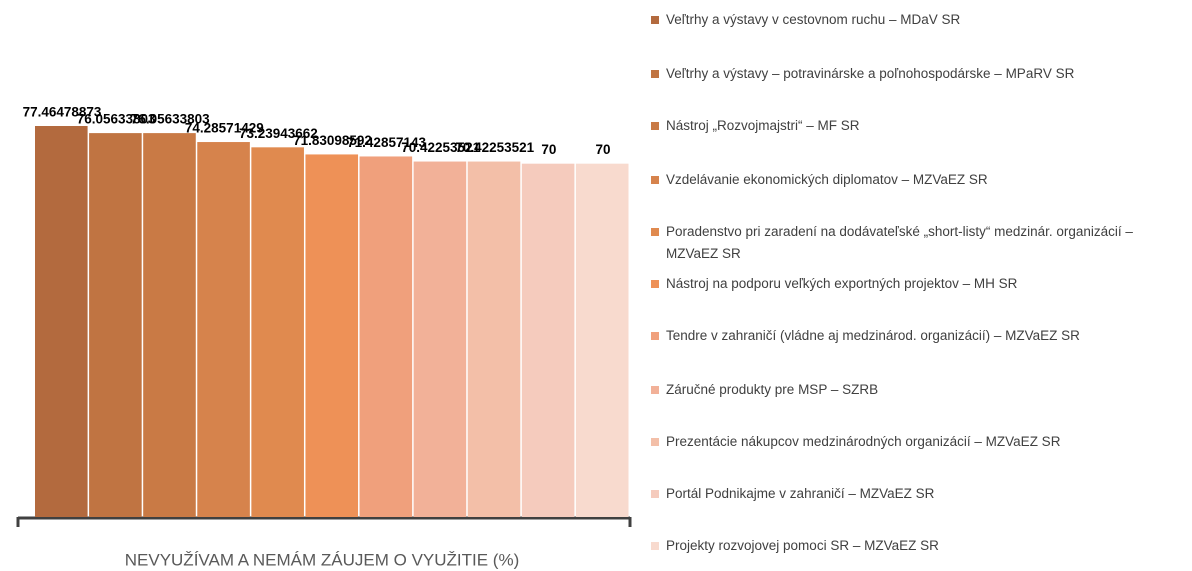 This screenshot has height=571, width=1192. Describe the element at coordinates (918, 390) in the screenshot. I see `legend-item: Záručné produkty pre MSP – SZRB` at that location.